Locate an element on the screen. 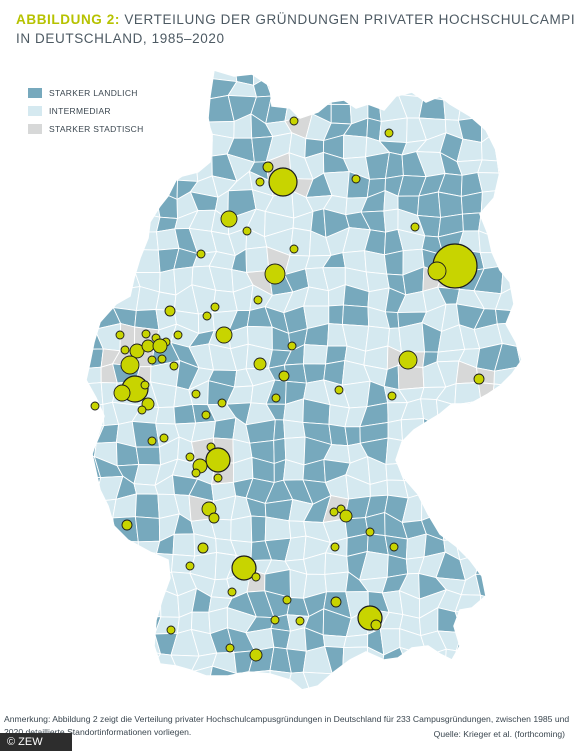 The height and width of the screenshot is (751, 583). legend-swatch-urban is located at coordinates (35, 129).